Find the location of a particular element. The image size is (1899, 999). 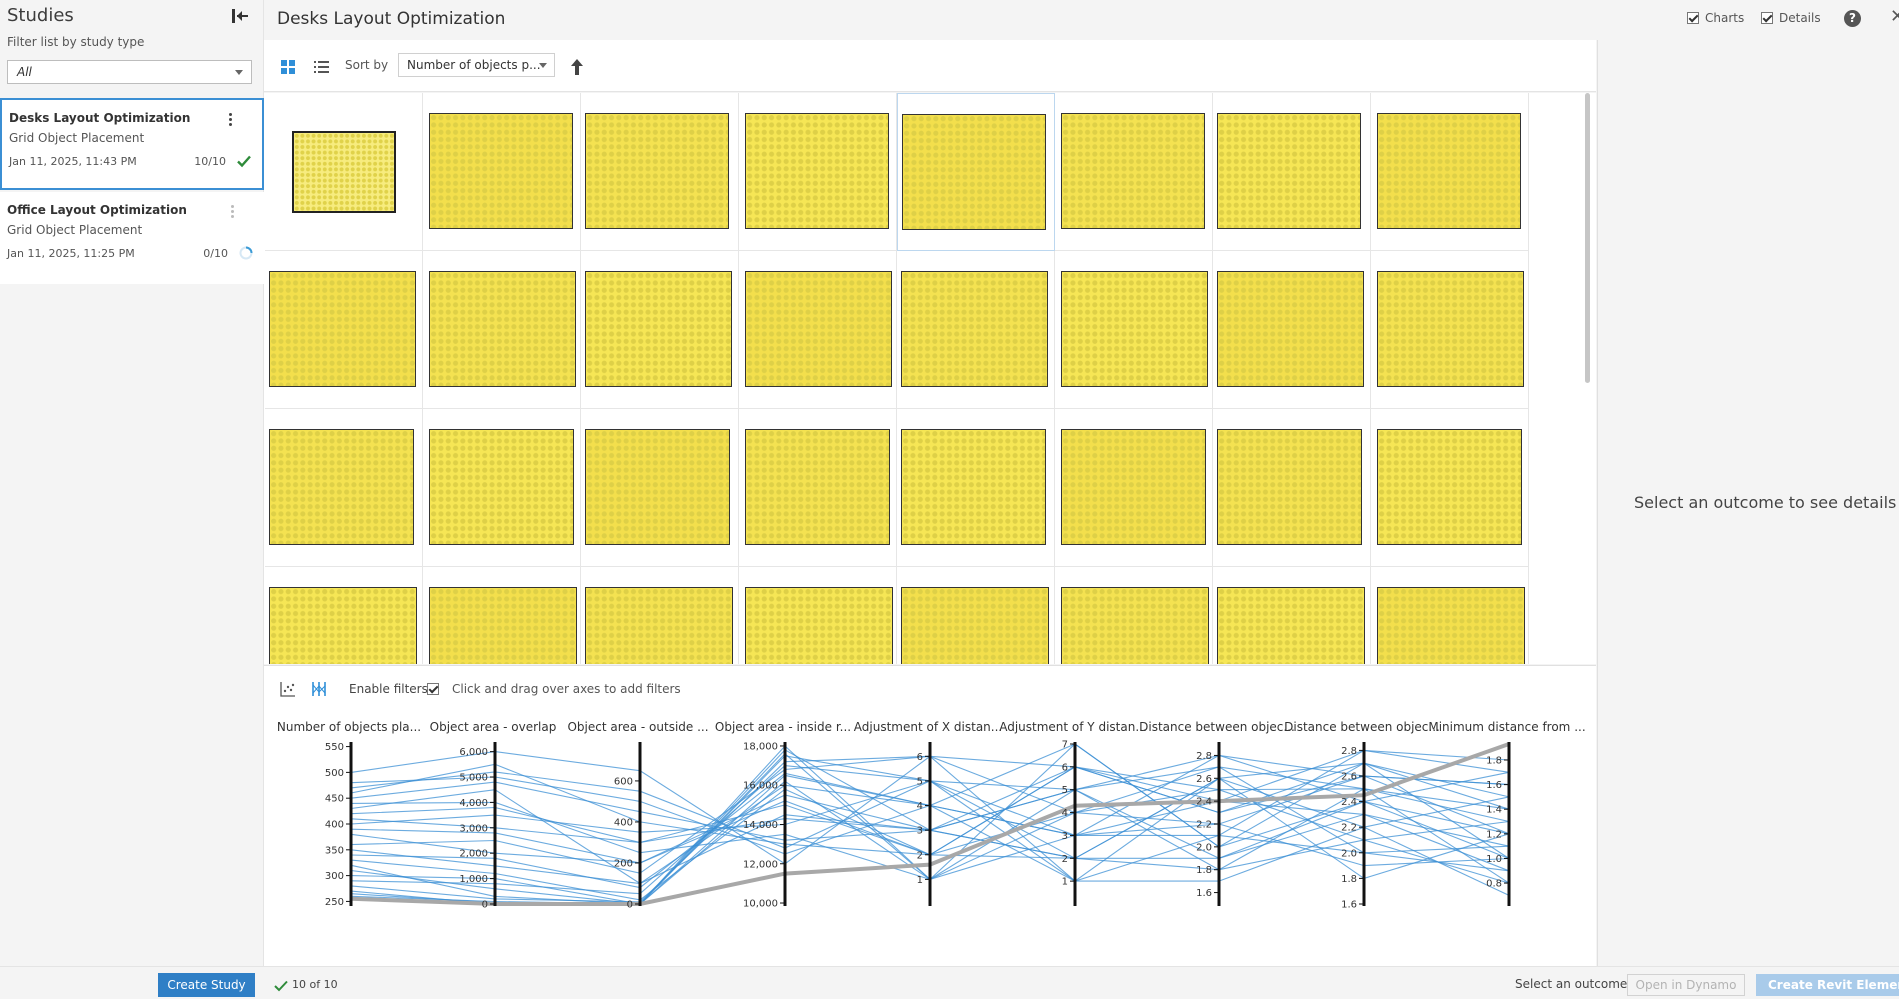

tick-label: 1.0 is located at coordinates (1494, 859).